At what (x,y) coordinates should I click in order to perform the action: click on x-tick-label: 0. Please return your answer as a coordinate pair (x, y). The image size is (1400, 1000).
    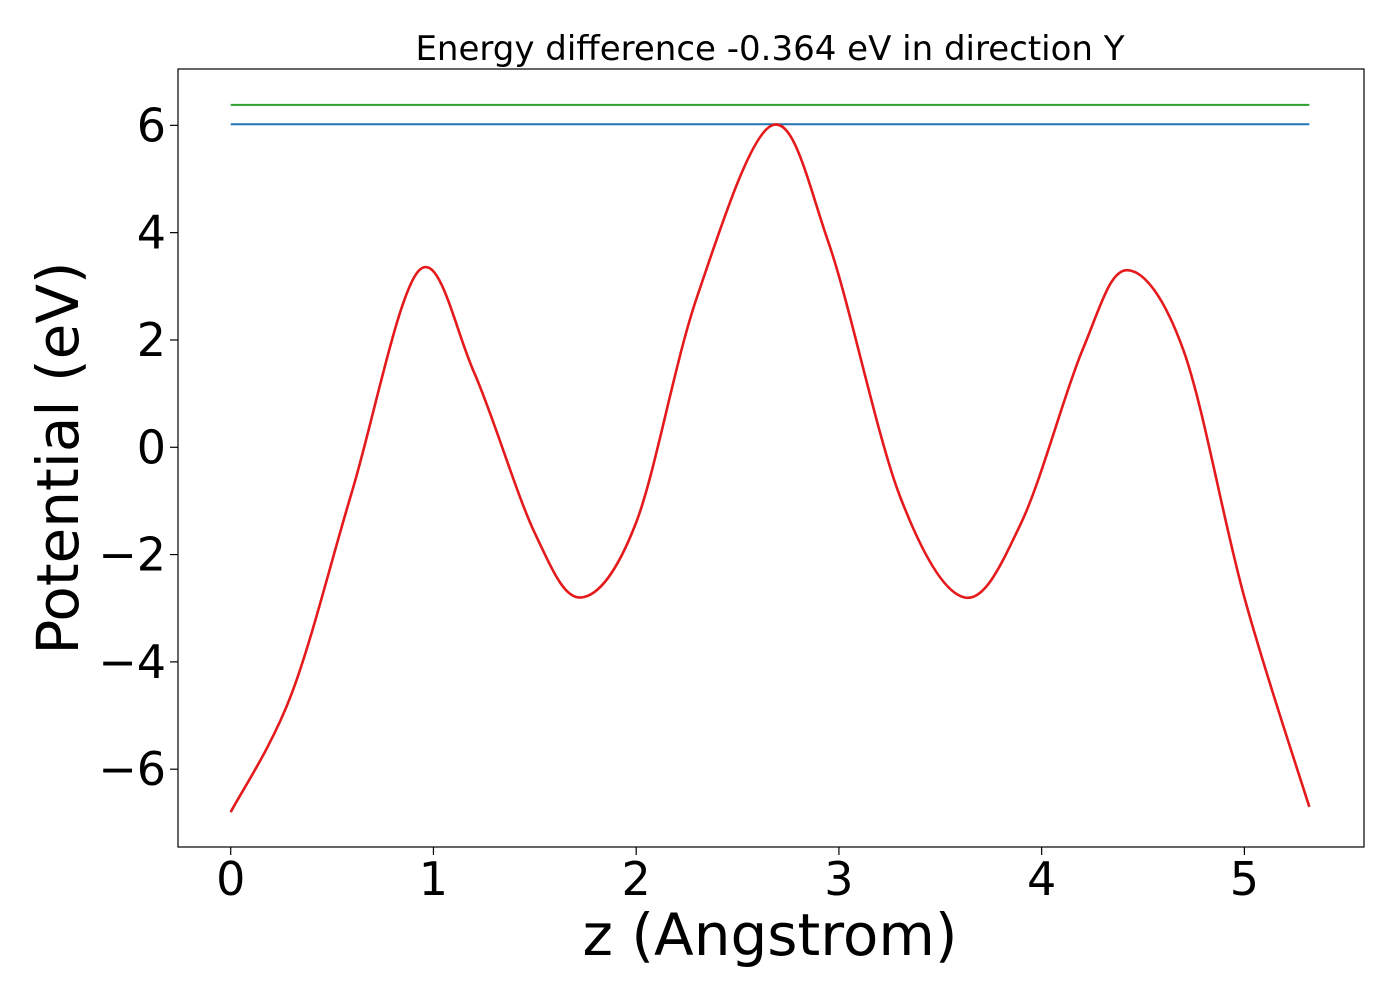
    Looking at the image, I should click on (230, 879).